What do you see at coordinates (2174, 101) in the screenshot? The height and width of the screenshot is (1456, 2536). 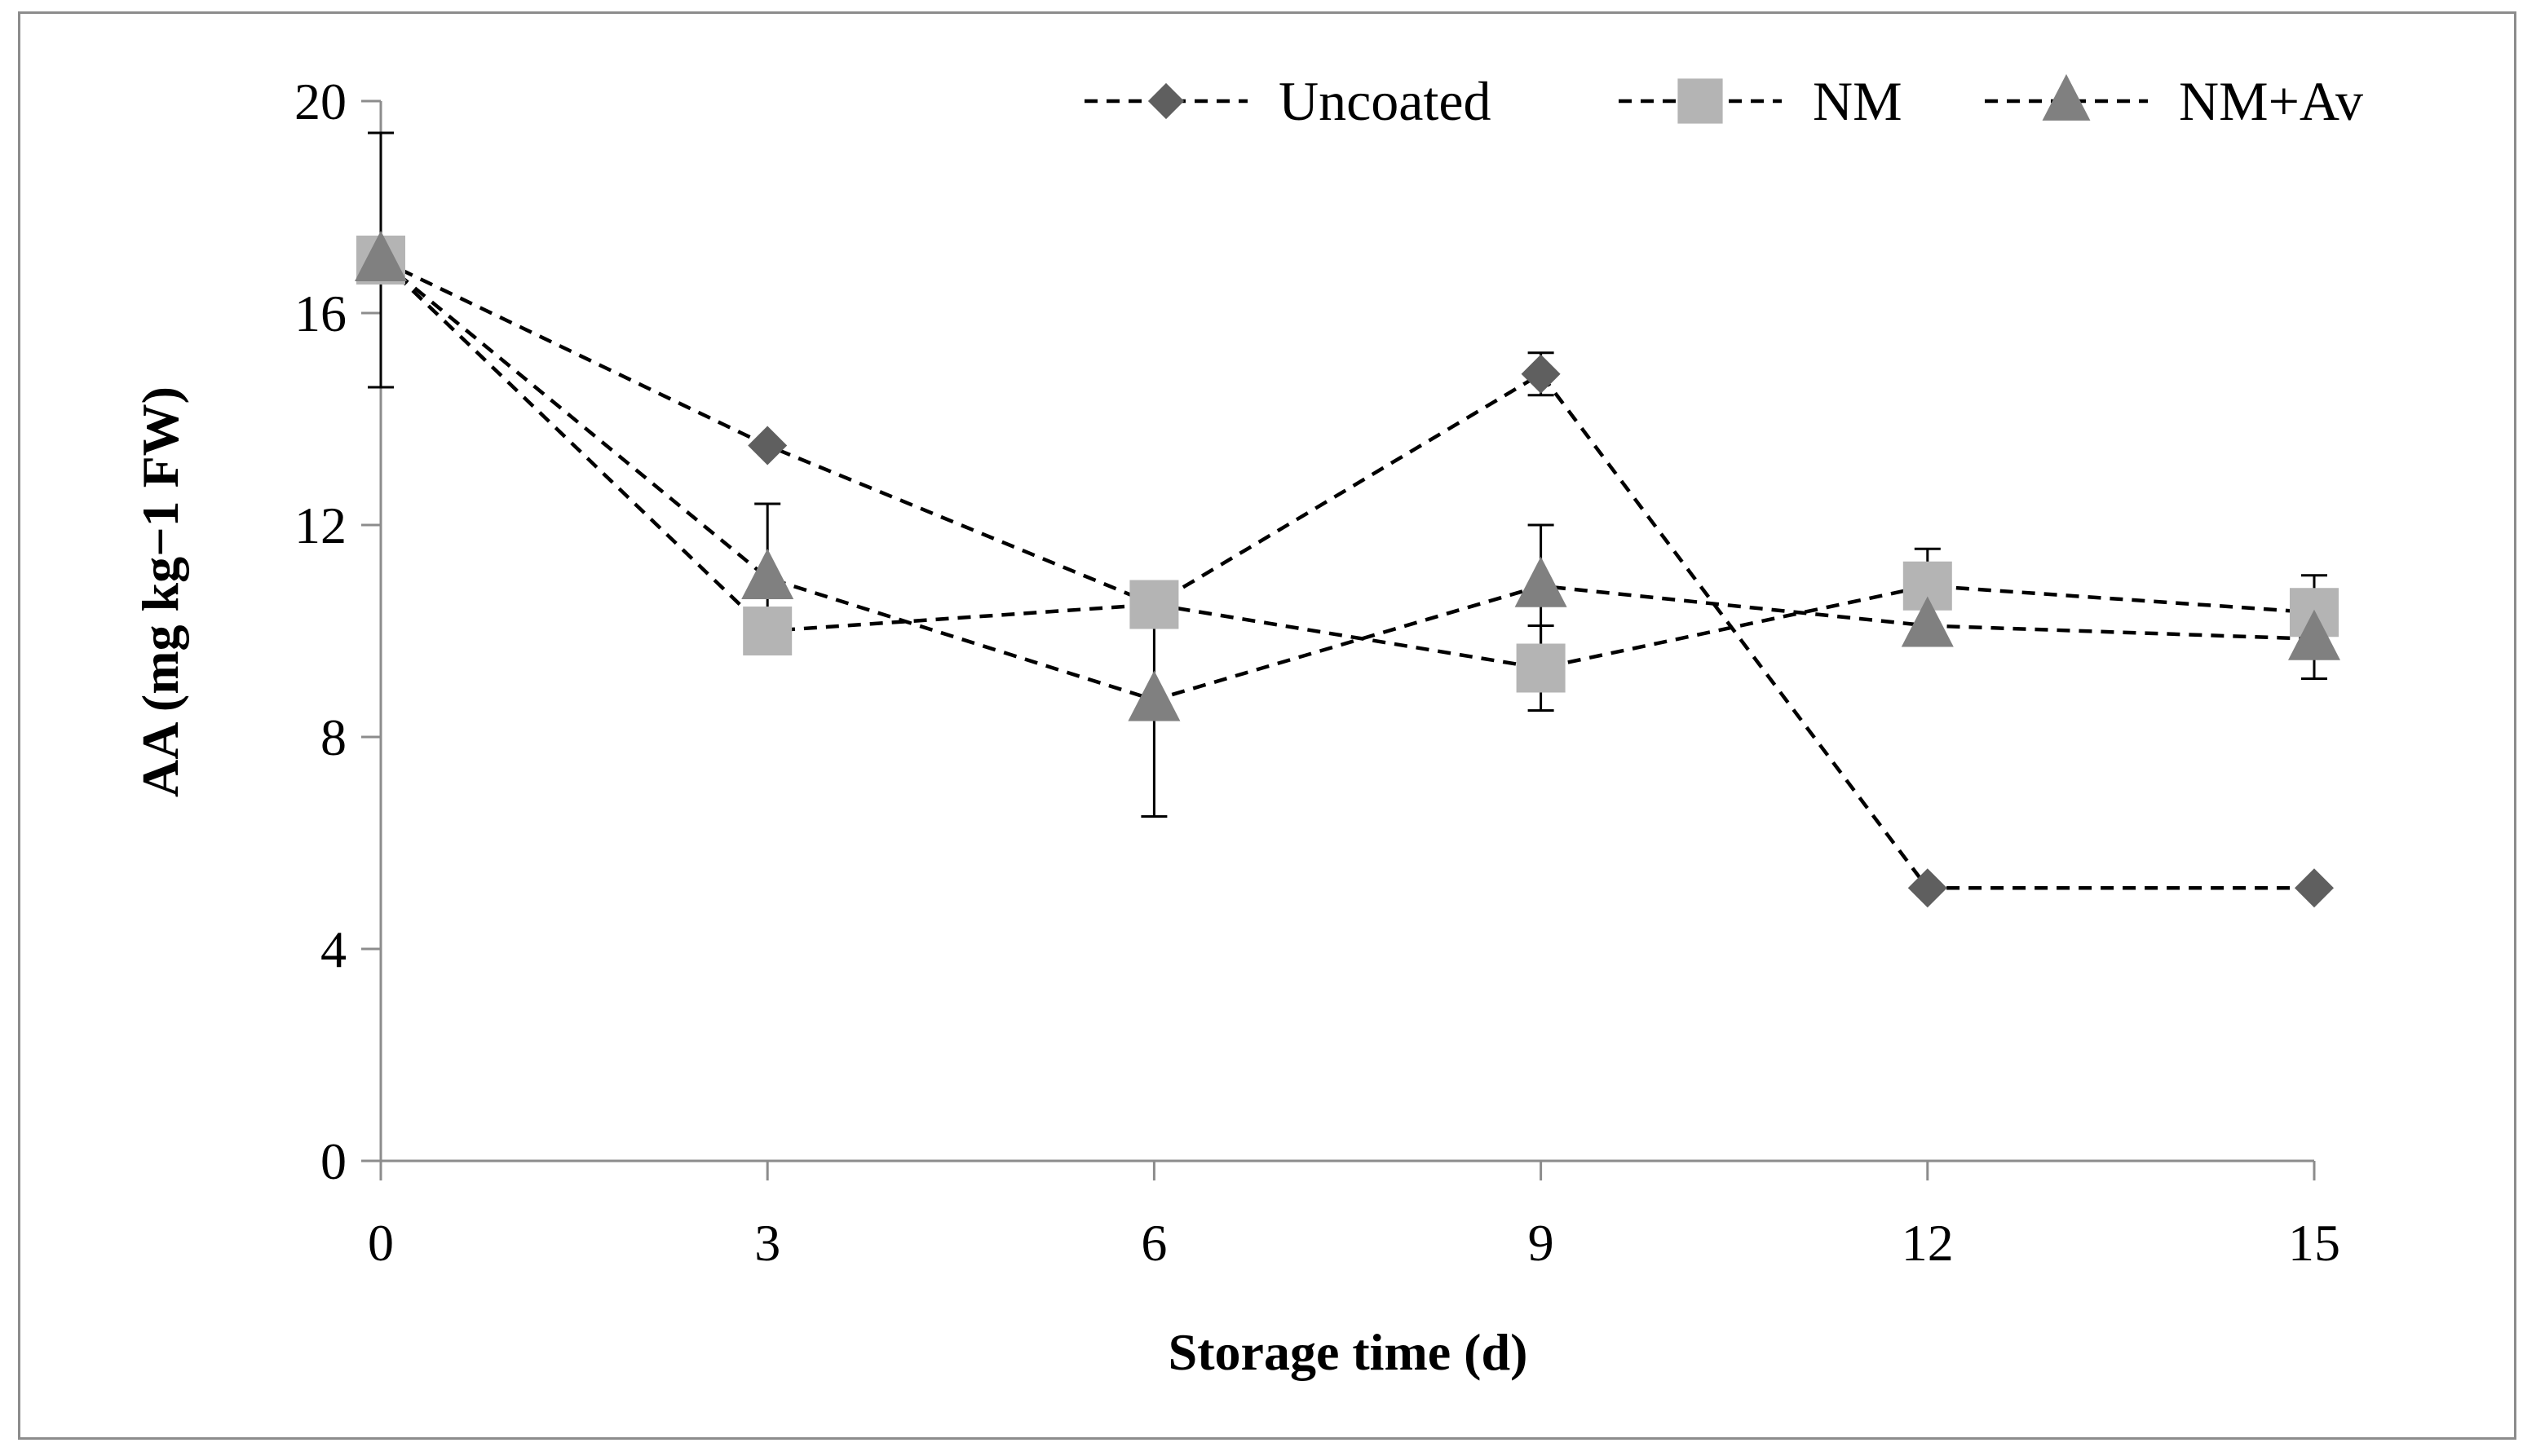 I see `legend-item-nm-av: NM+Av` at bounding box center [2174, 101].